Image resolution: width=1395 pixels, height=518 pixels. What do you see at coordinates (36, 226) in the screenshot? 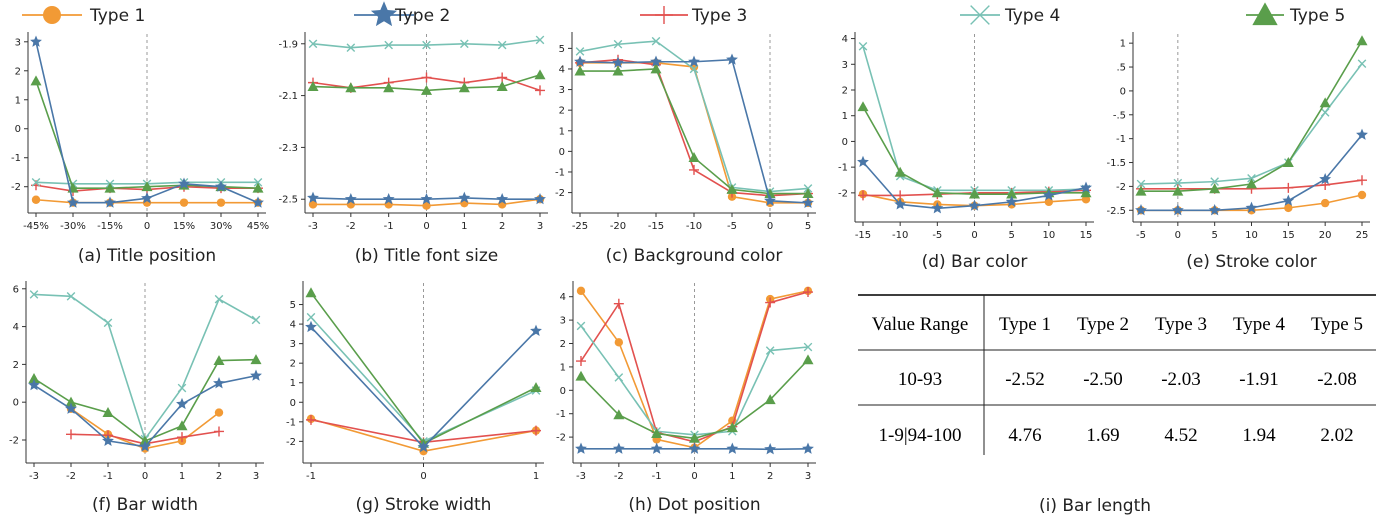
I see `x-tick-label: -45%` at bounding box center [36, 226].